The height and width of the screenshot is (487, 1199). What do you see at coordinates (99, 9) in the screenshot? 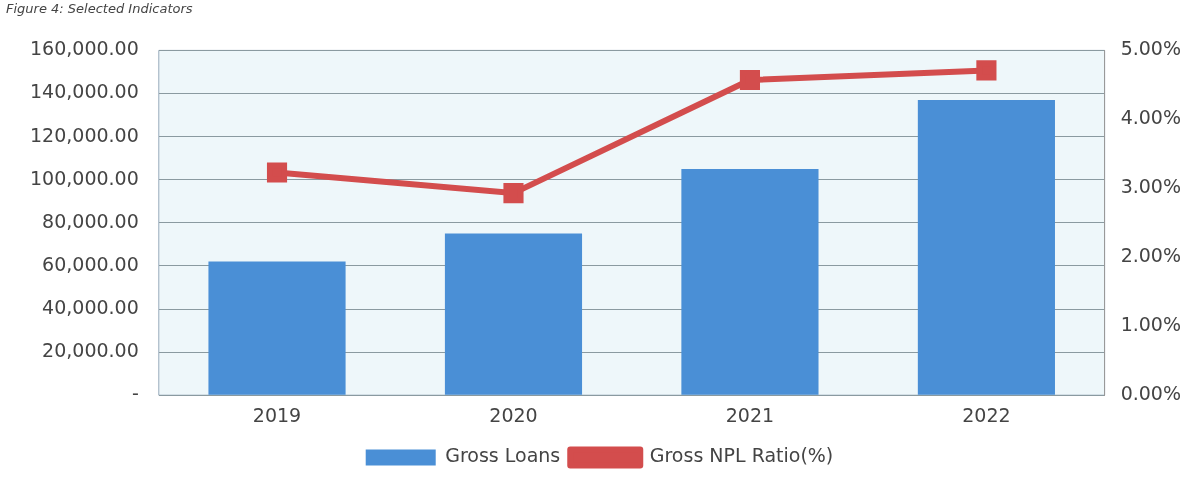
I see `chart-title: Figure 4: Selected Indicators` at bounding box center [99, 9].